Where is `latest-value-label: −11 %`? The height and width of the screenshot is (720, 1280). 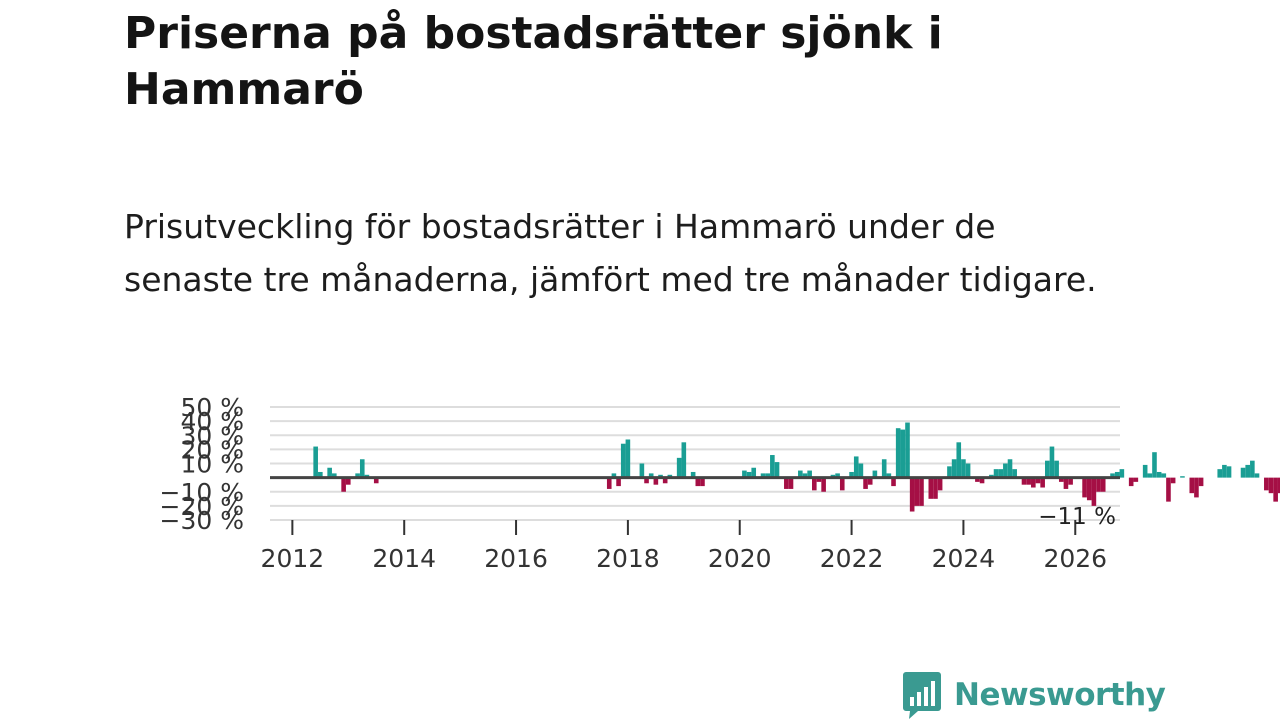 latest-value-label: −11 % is located at coordinates (1077, 517).